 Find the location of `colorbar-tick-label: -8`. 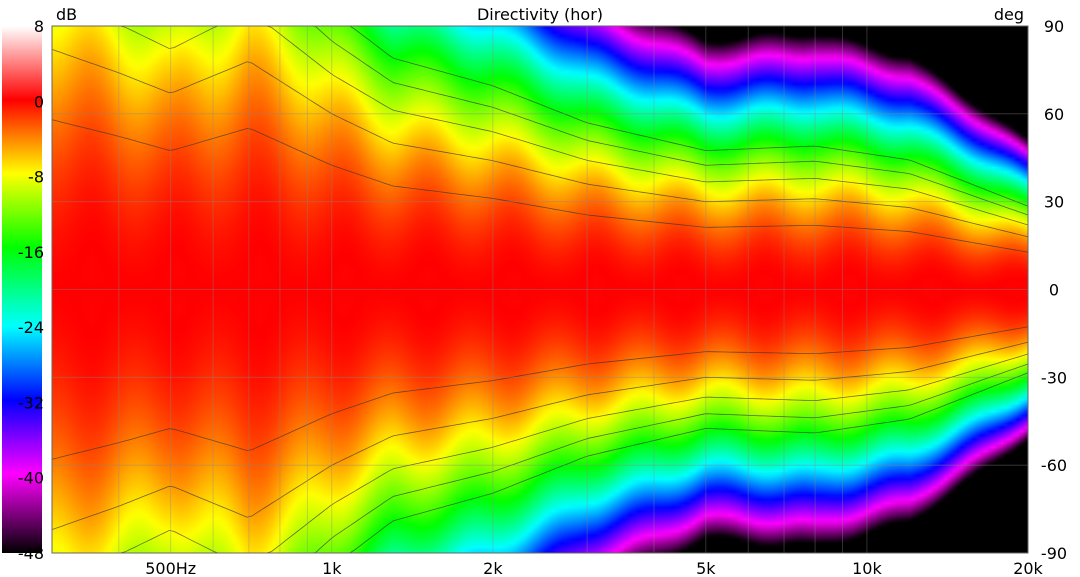

colorbar-tick-label: -8 is located at coordinates (36, 177).